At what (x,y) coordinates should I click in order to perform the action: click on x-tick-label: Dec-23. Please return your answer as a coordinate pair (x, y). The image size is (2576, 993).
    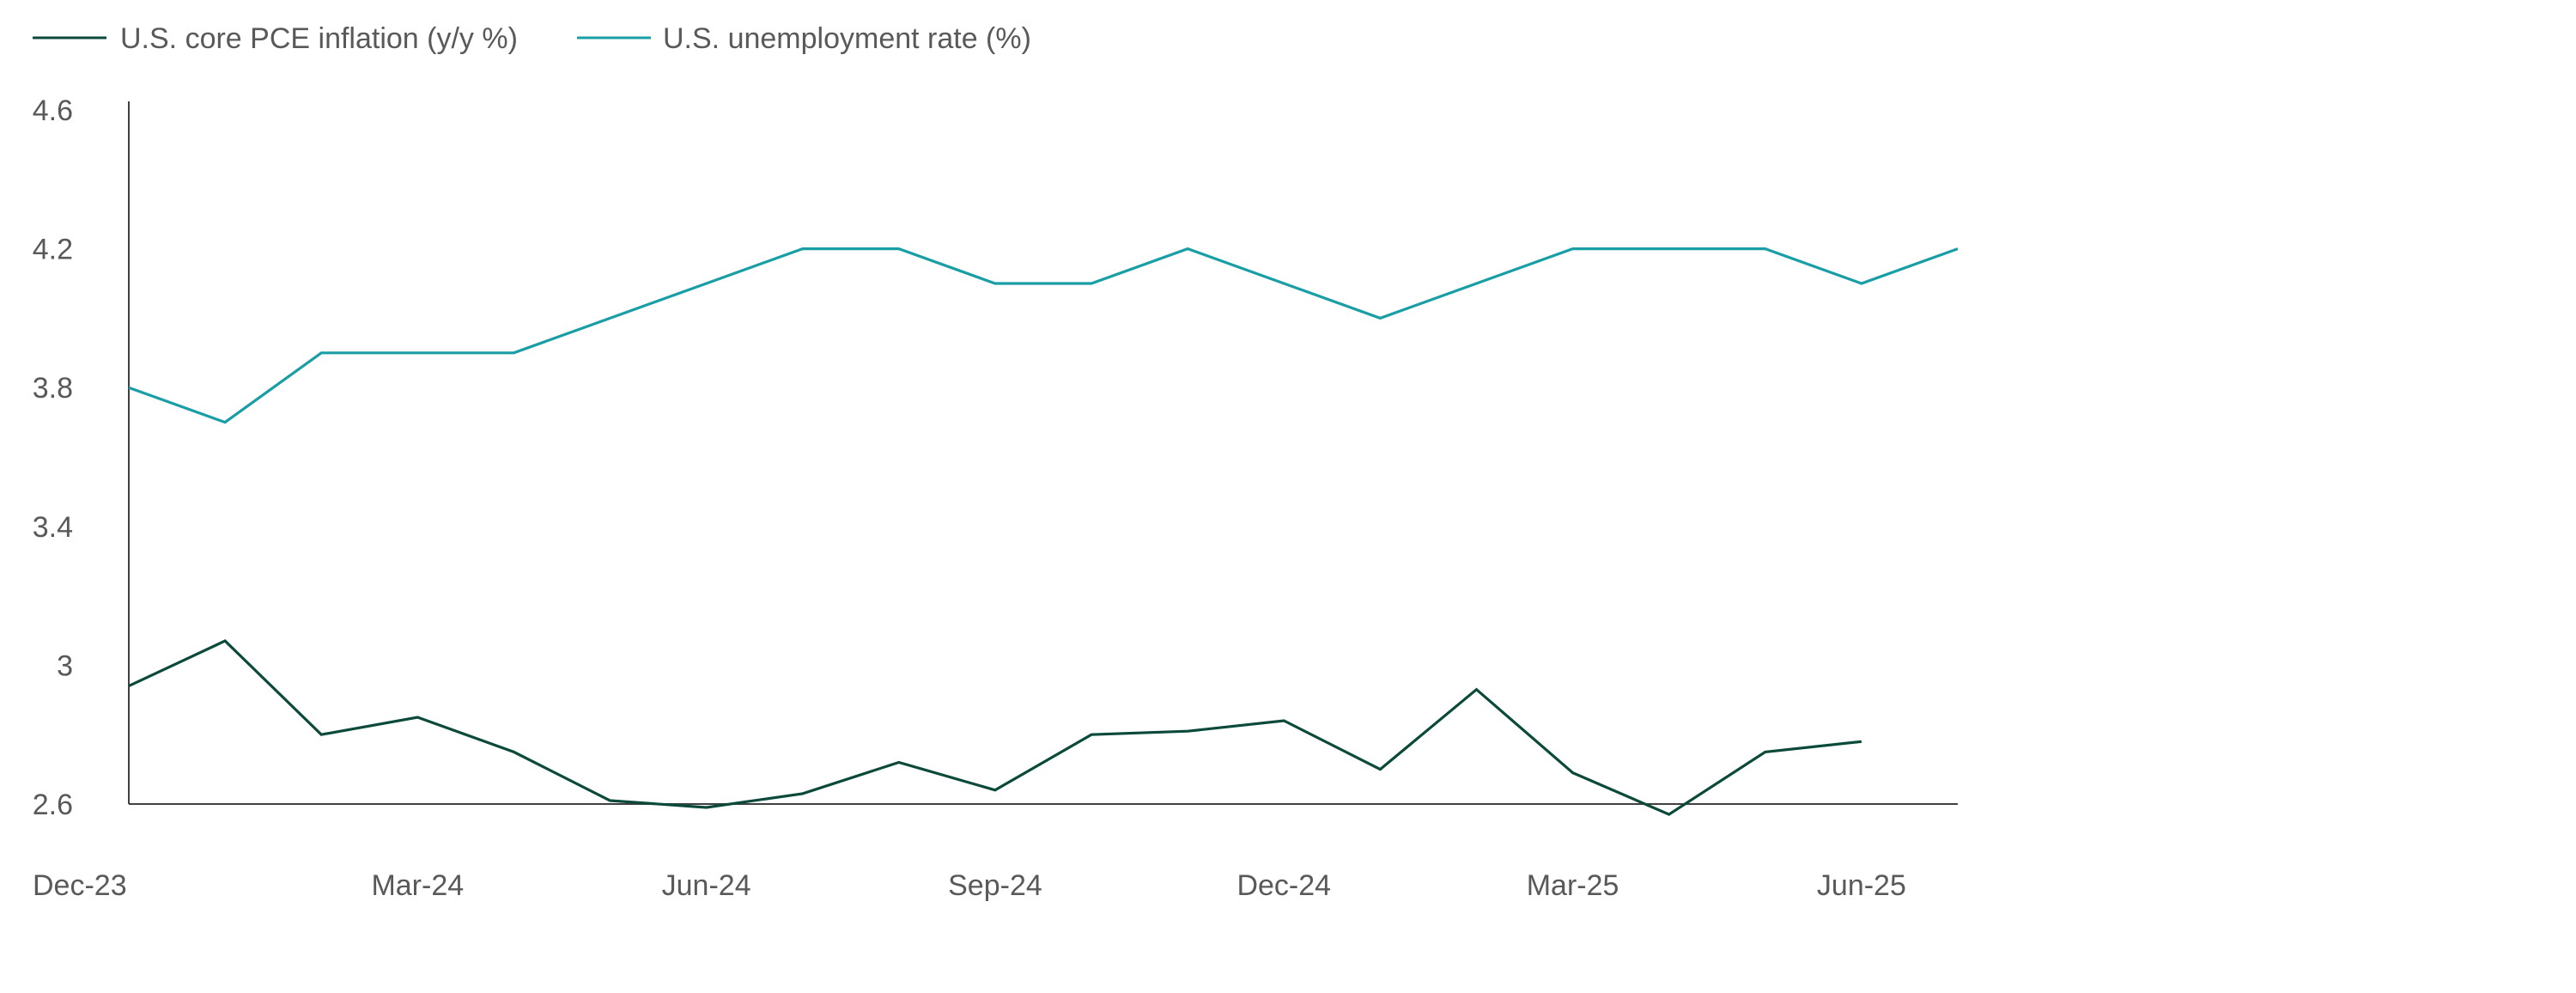
    Looking at the image, I should click on (80, 885).